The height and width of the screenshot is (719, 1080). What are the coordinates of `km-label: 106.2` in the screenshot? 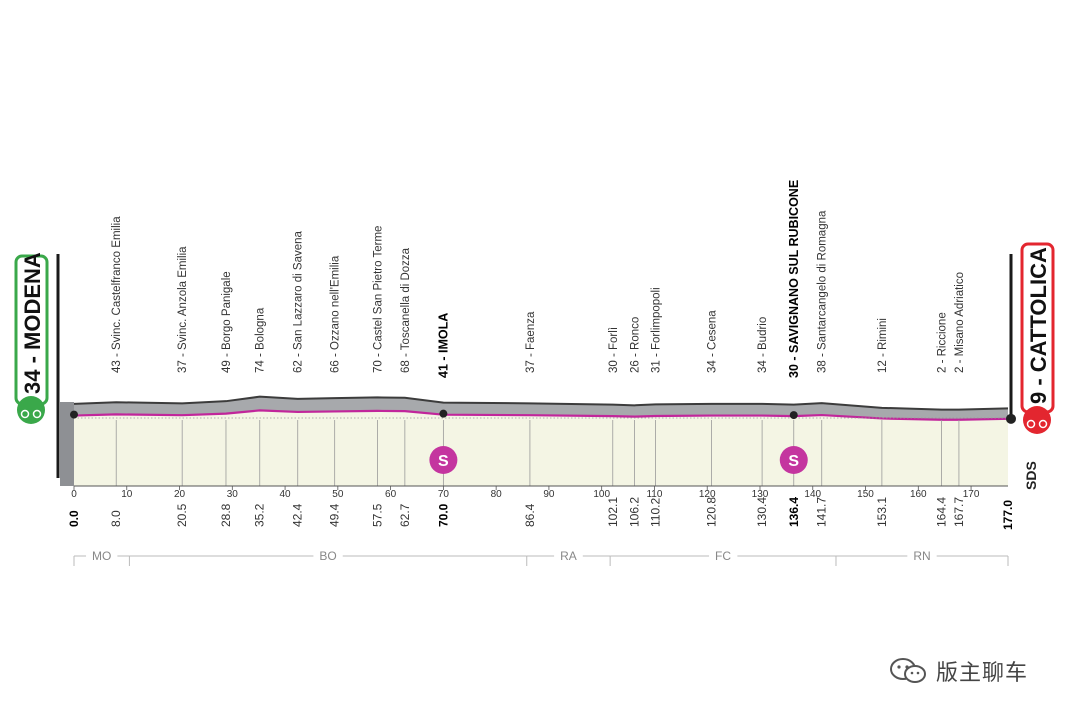 It's located at (634, 512).